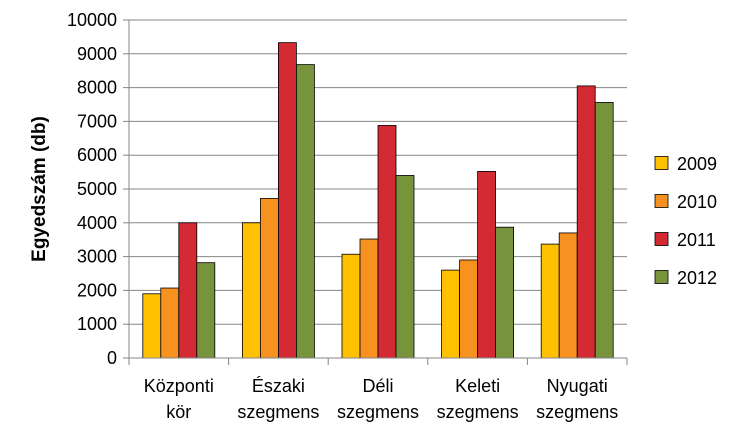 Image resolution: width=745 pixels, height=444 pixels. I want to click on category-label: Északi, so click(278, 386).